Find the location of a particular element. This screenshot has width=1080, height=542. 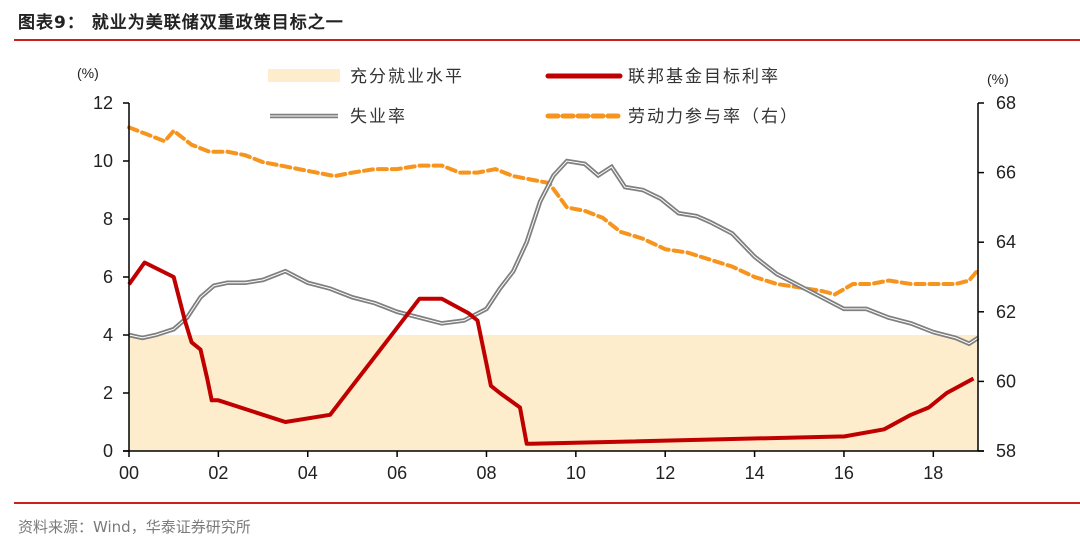

left-tick-label: 10 is located at coordinates (103, 161).